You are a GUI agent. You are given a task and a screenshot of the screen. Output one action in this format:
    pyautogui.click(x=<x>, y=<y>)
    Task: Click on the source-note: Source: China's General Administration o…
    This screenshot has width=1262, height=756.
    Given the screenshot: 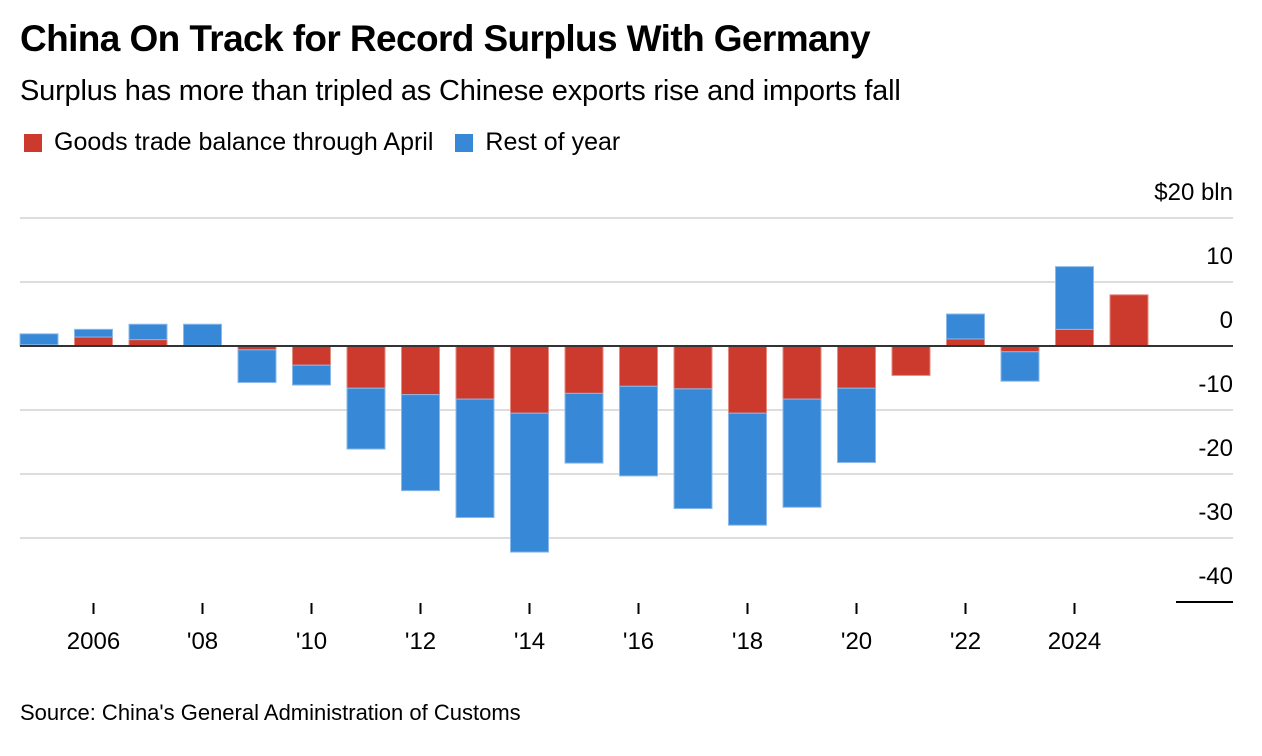 What is the action you would take?
    pyautogui.click(x=270, y=712)
    